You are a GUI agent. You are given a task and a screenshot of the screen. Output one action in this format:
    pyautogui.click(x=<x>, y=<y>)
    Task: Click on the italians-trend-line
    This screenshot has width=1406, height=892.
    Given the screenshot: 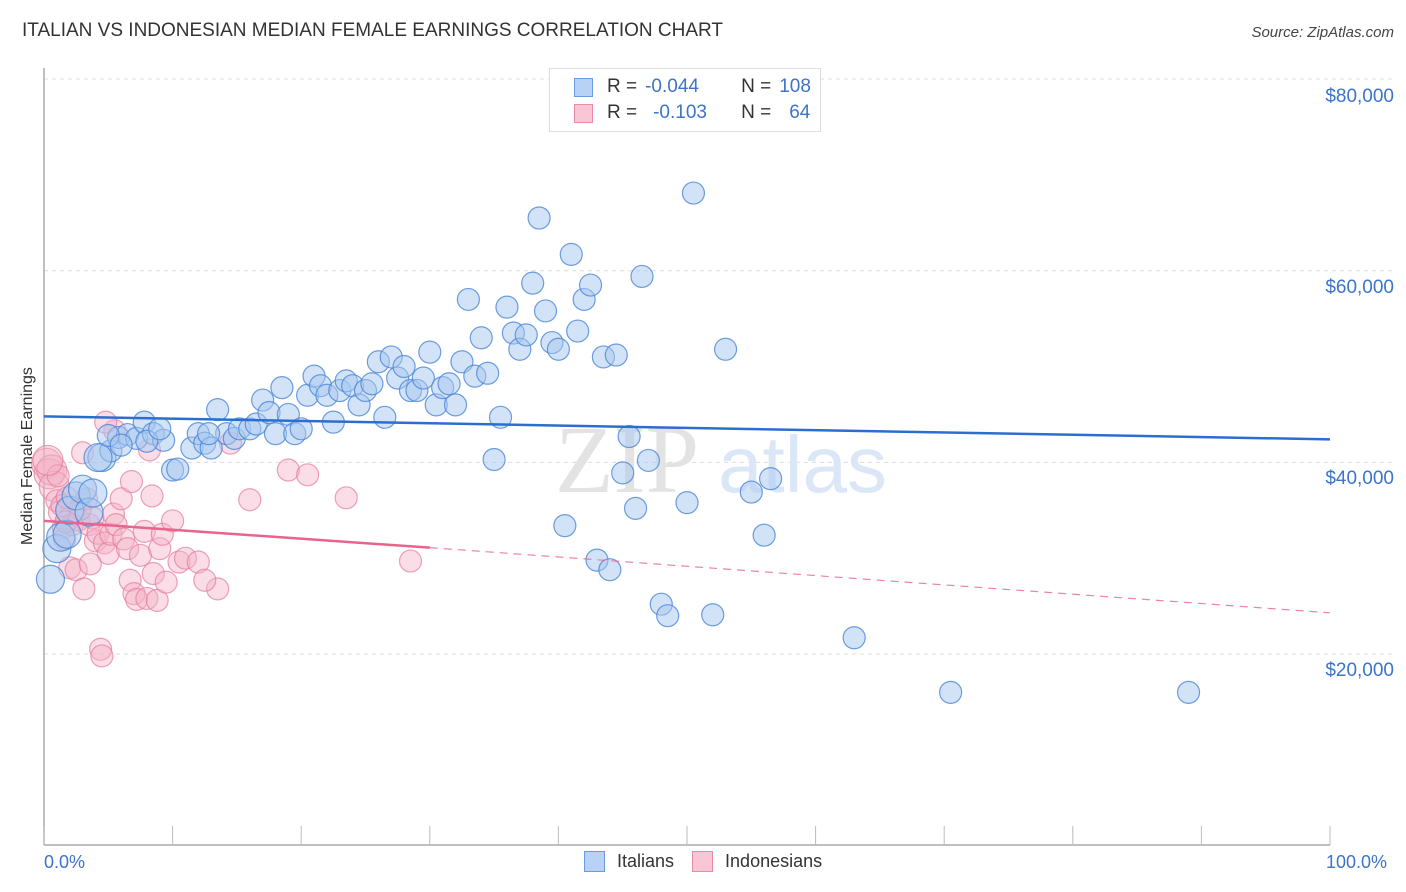 What is the action you would take?
    pyautogui.click(x=687, y=428)
    